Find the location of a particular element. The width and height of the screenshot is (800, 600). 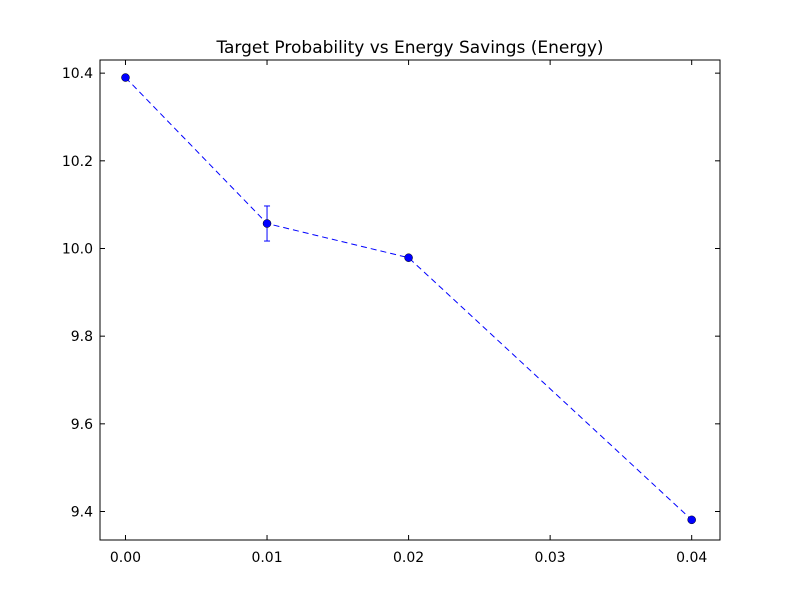

x-tick-label: 0.01 is located at coordinates (266, 558).